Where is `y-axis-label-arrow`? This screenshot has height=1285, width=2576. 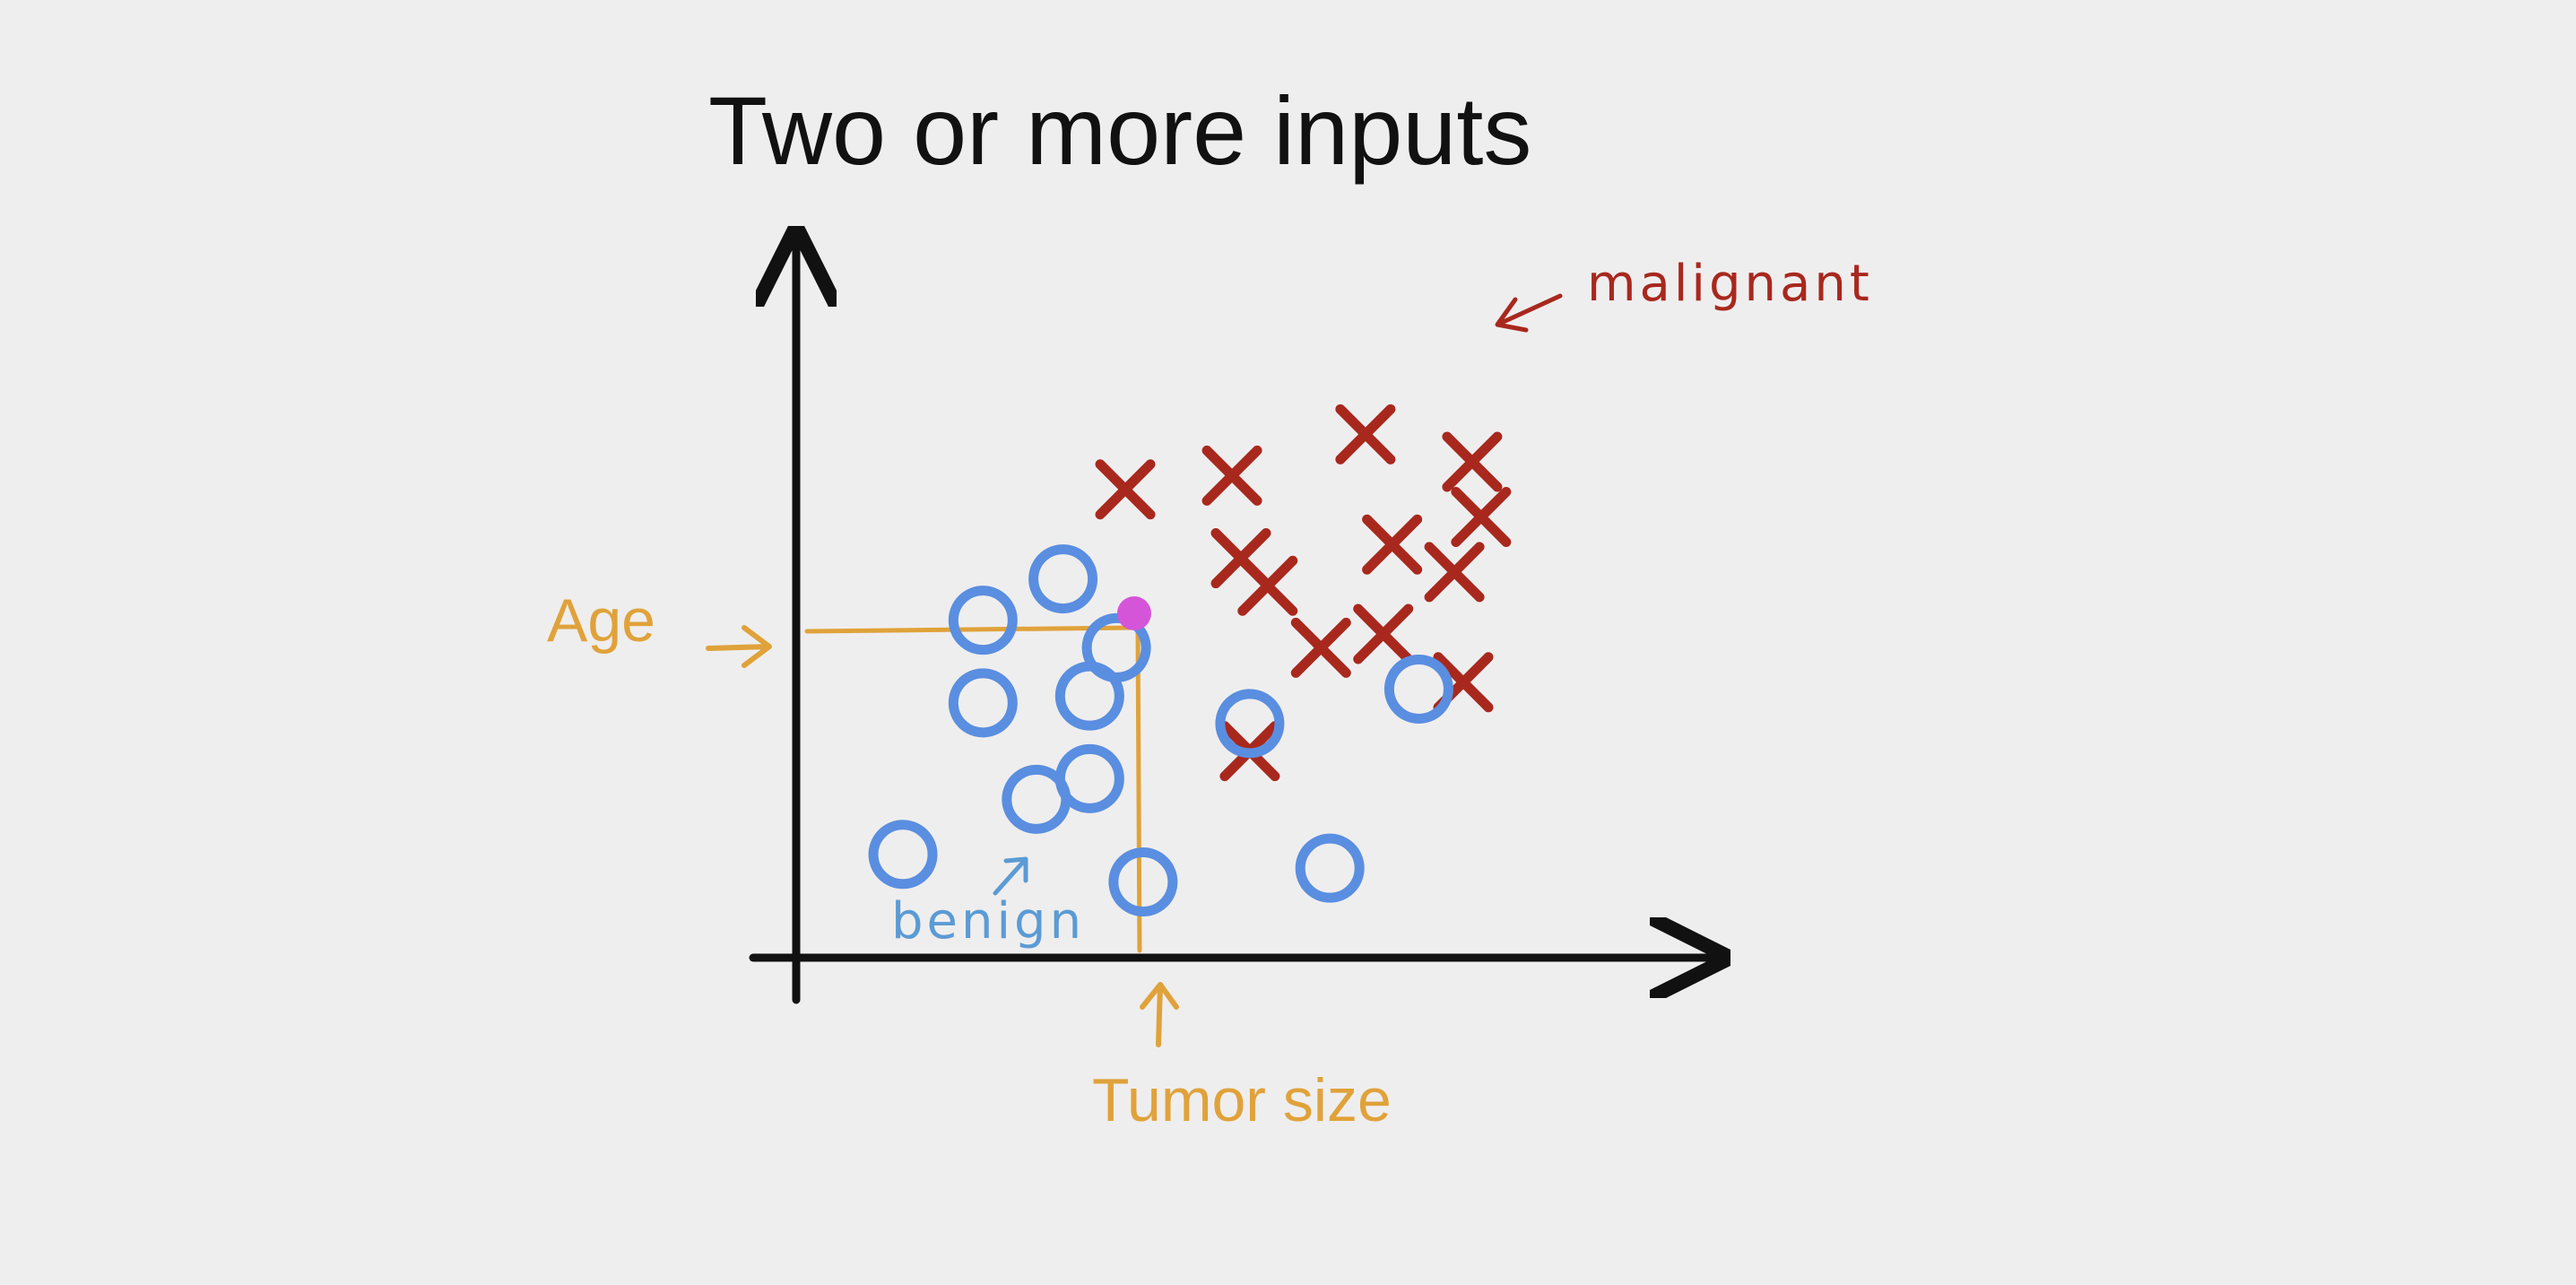 y-axis-label-arrow is located at coordinates (739, 647).